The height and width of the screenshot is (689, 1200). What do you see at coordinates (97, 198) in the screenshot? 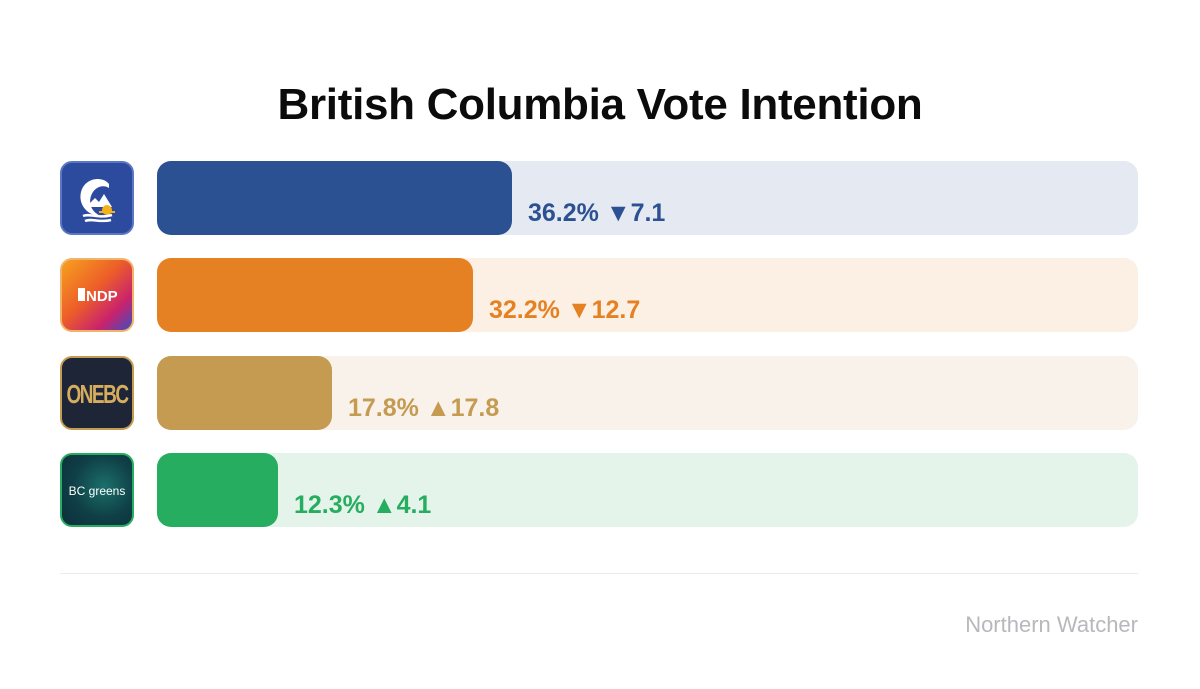
I see `bc-conservative-logo-icon` at bounding box center [97, 198].